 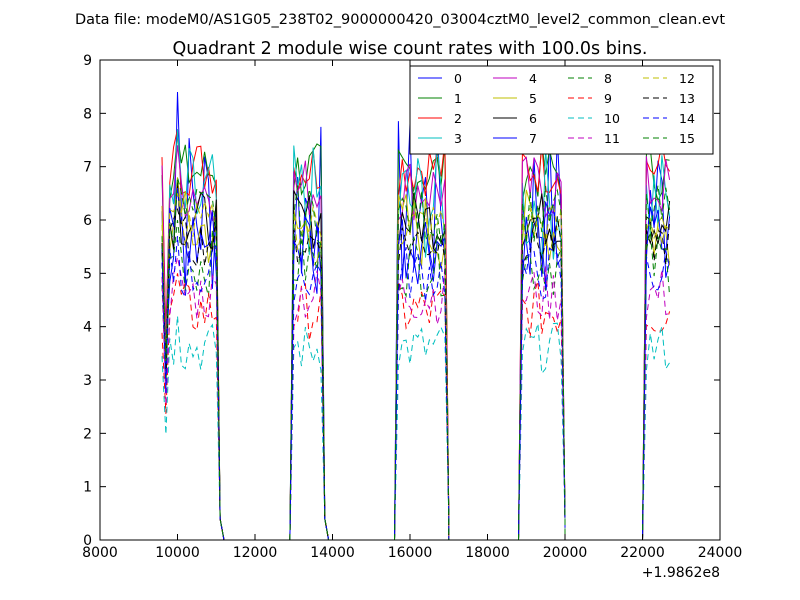 What do you see at coordinates (612, 138) in the screenshot?
I see `legend-label-11: 11` at bounding box center [612, 138].